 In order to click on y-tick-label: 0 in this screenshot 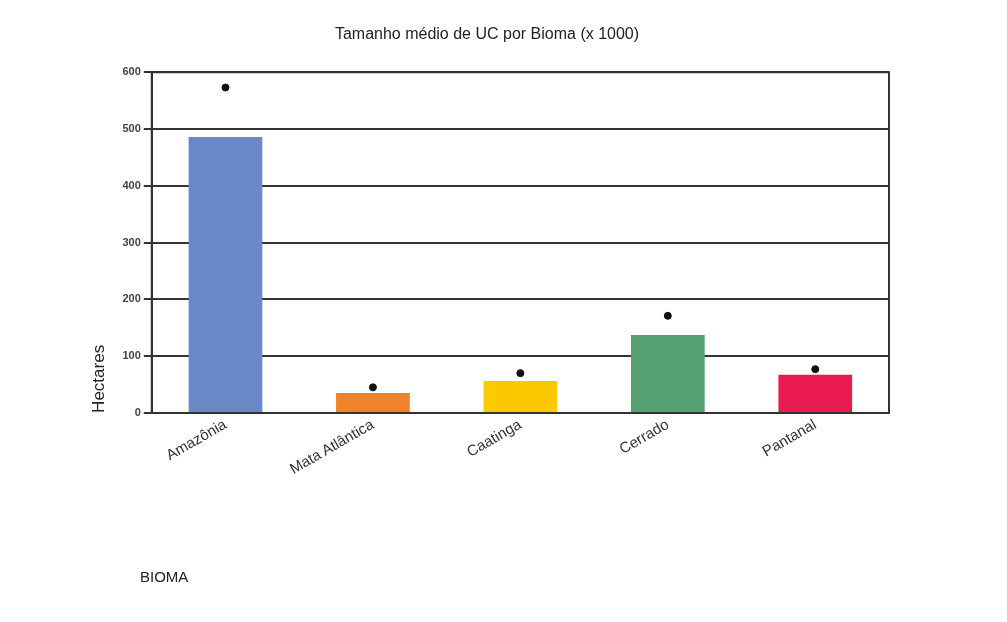, I will do `click(137, 411)`.